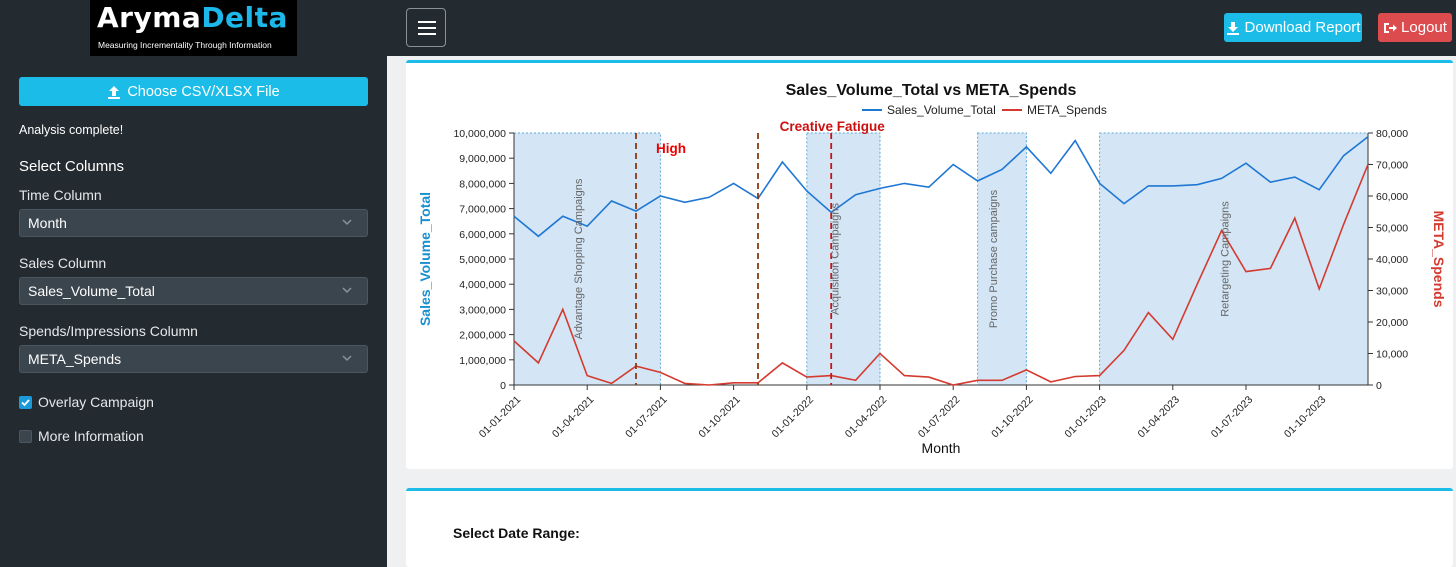  I want to click on x-tick-label: 01-01-2023, so click(1085, 417).